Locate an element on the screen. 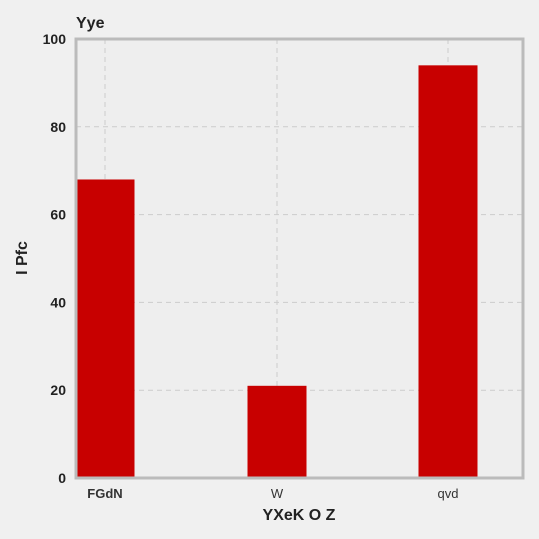 The height and width of the screenshot is (539, 539). x-axis-label: YXeK O Z is located at coordinates (299, 515).